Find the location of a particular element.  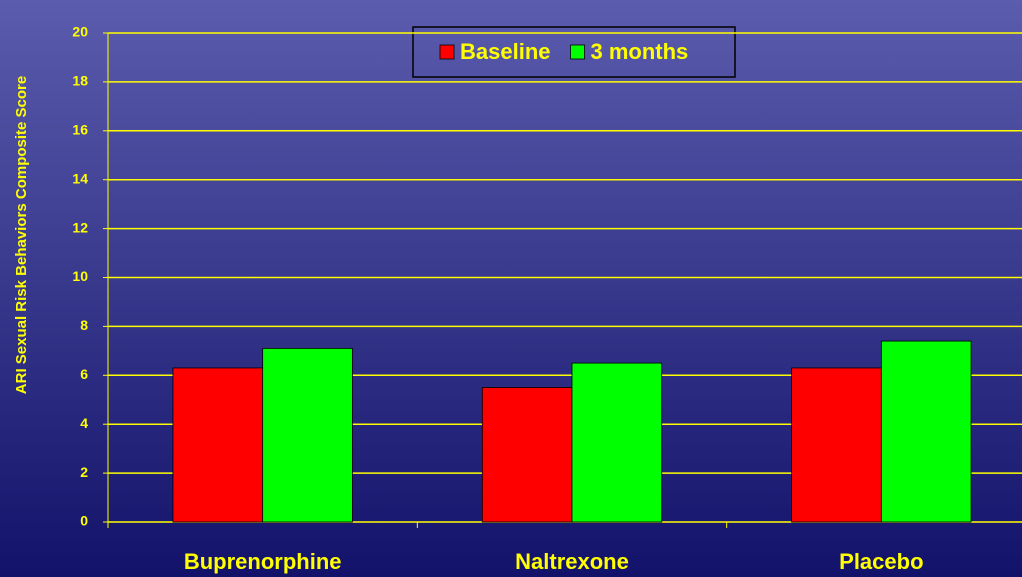

y-tick-label: 18 is located at coordinates (80, 81).